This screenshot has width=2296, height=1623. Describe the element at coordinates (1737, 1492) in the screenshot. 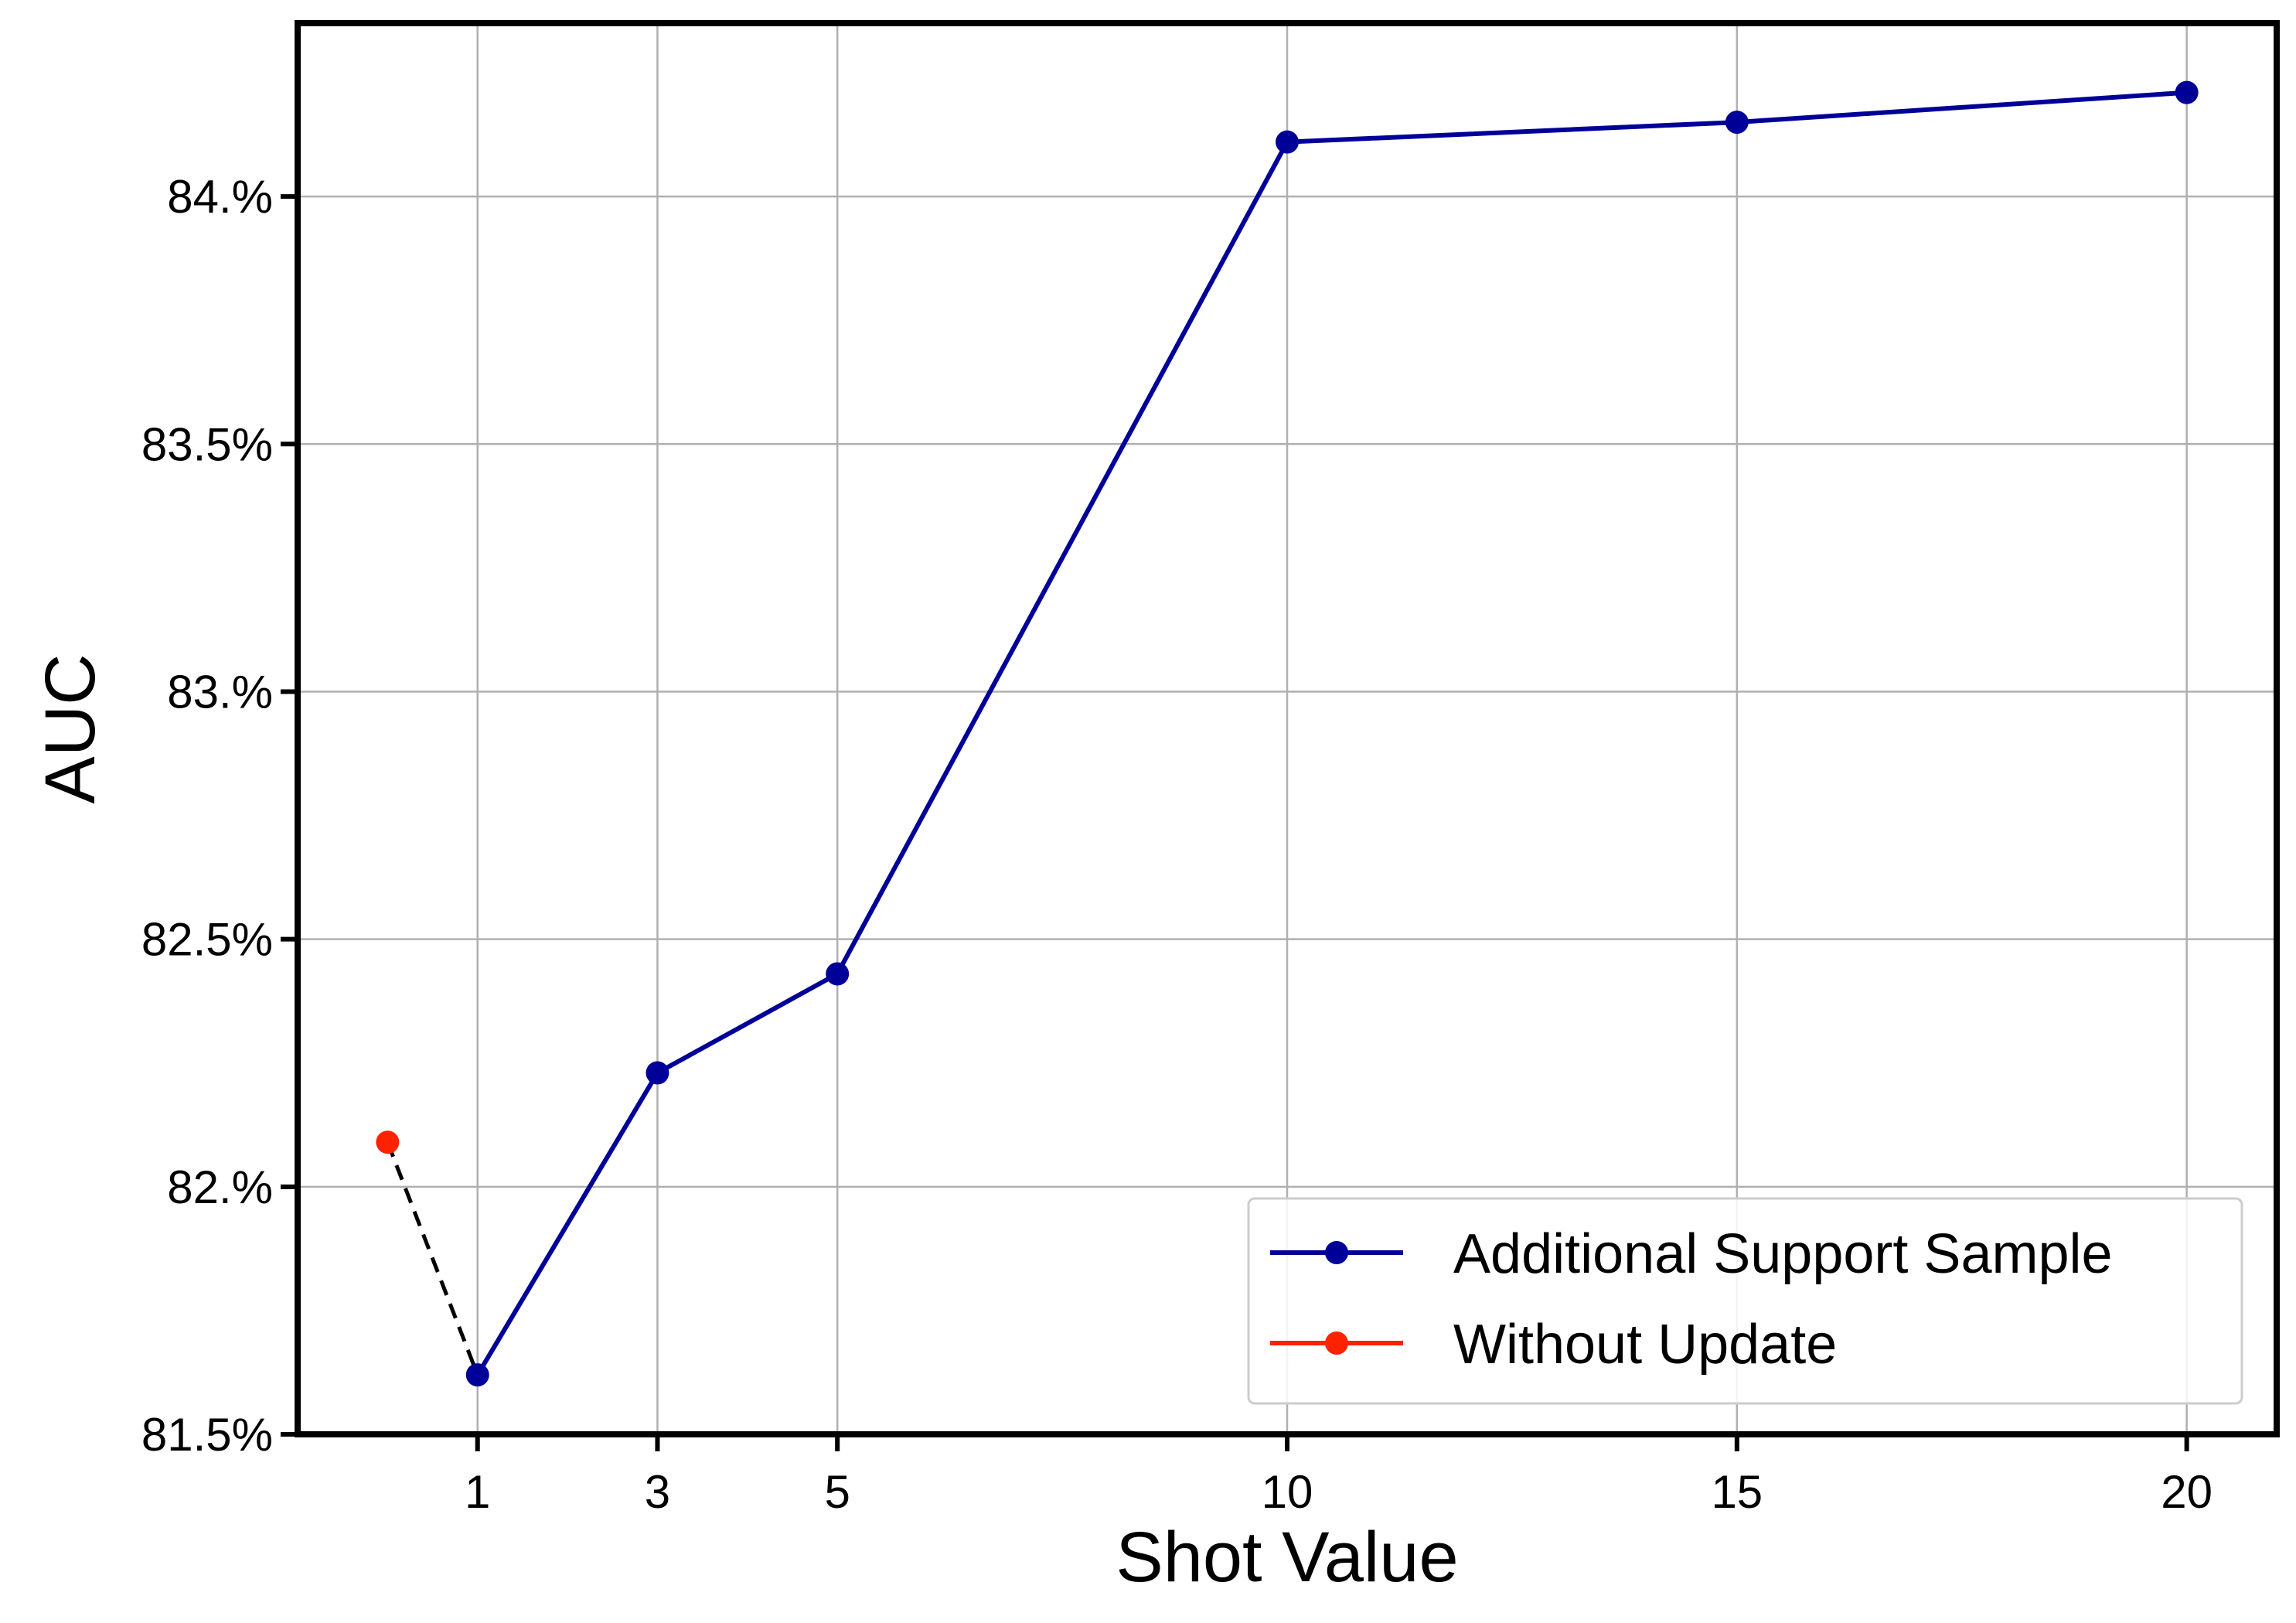

I see `x-tick-label: 15` at that location.